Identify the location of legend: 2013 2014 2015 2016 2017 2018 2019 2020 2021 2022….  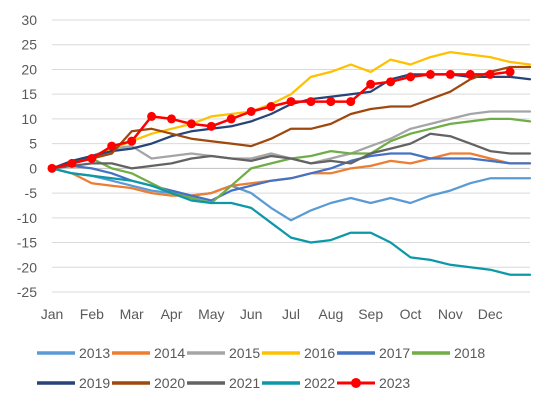
(261, 368).